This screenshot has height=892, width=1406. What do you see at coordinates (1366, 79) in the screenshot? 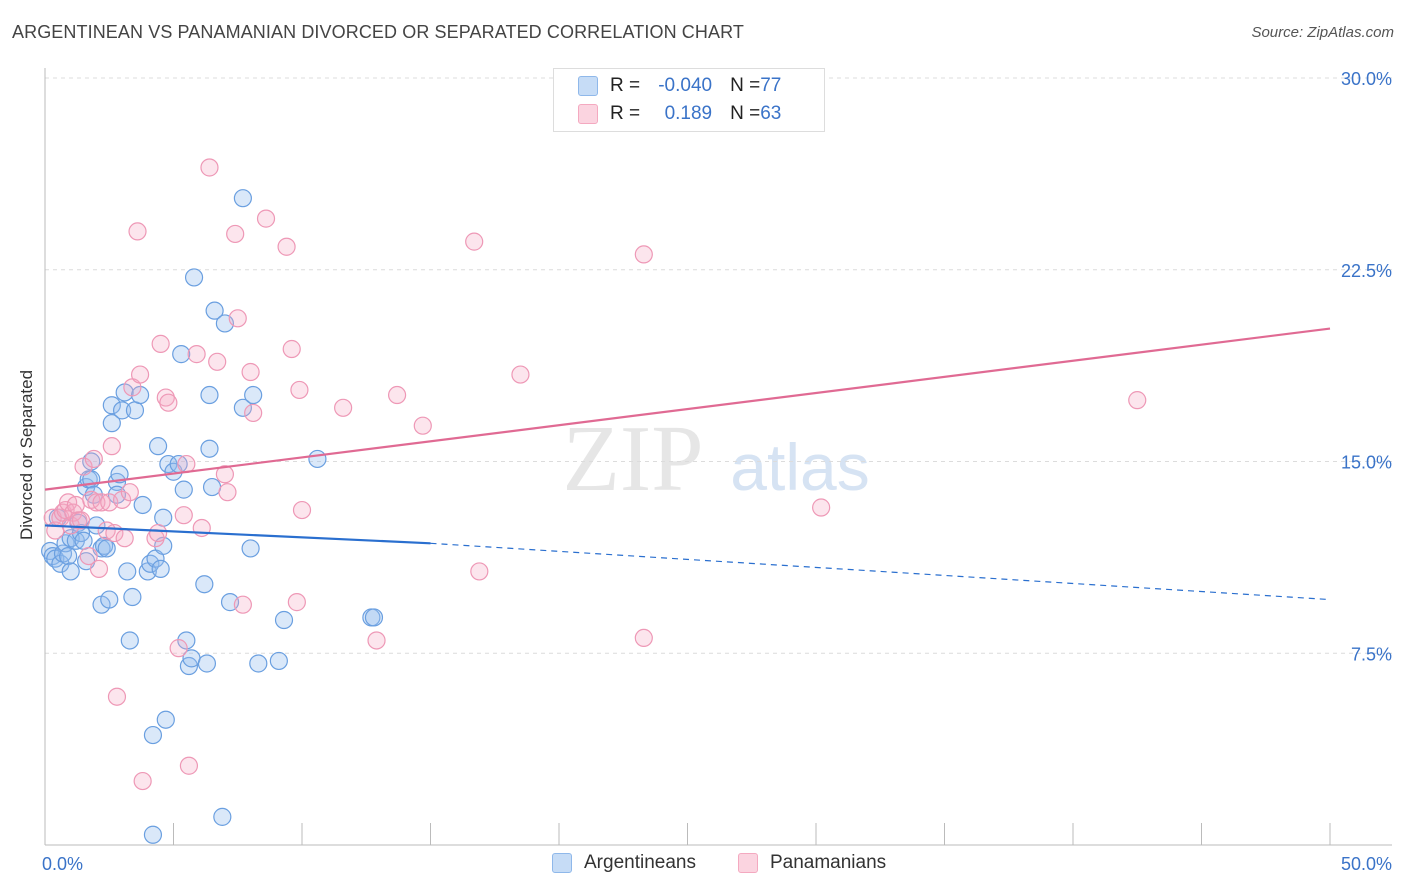
I see `y-tick-label: 30.0%` at bounding box center [1366, 79].